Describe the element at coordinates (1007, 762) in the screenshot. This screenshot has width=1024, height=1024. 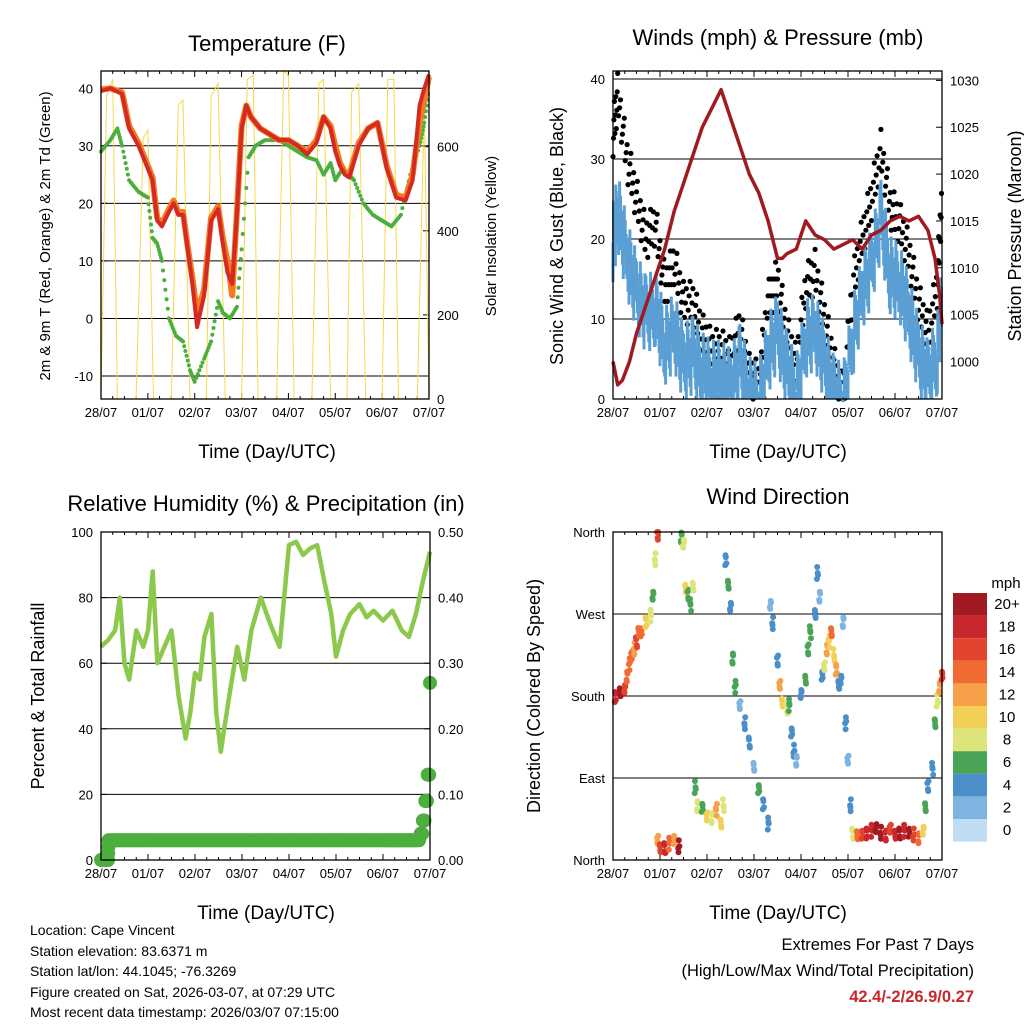
I see `colorbar-label: 6` at that location.